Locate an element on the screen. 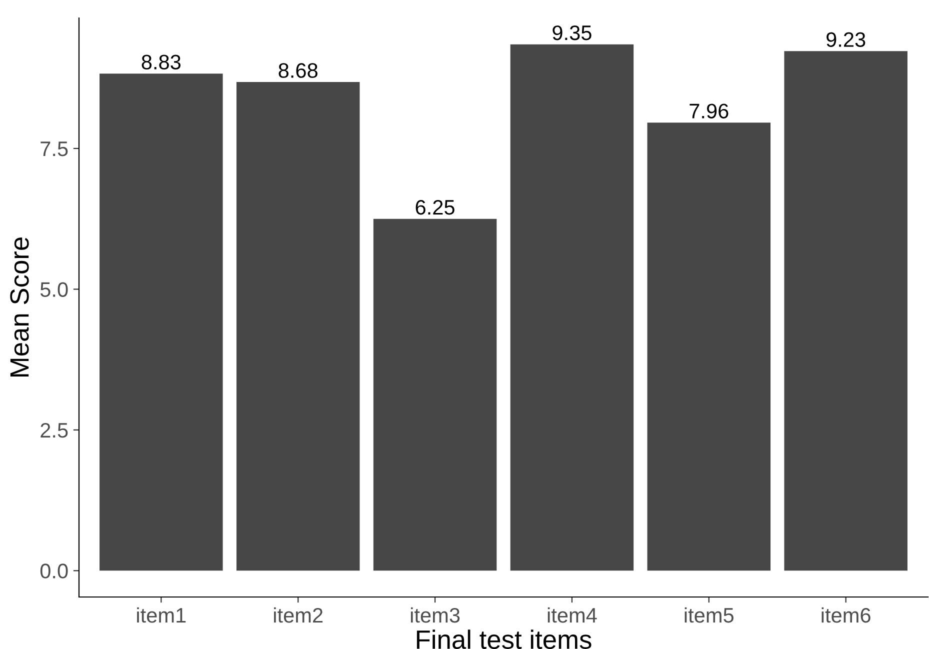 Image resolution: width=929 pixels, height=649 pixels. data-label: 8.68 is located at coordinates (298, 70).